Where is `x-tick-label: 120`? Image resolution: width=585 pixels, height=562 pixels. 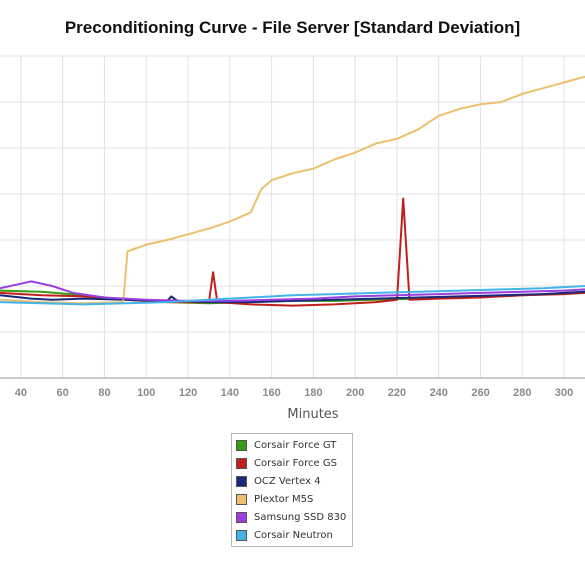
x-tick-label: 120 is located at coordinates (188, 393).